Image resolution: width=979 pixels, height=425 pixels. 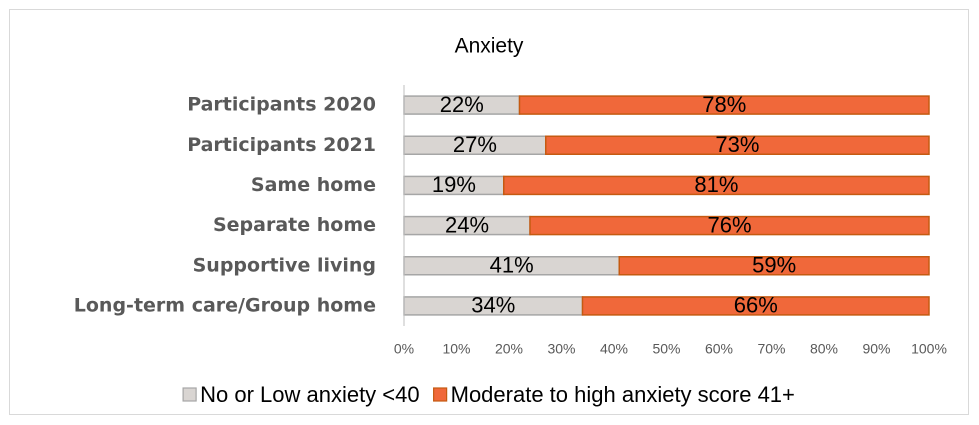 What do you see at coordinates (281, 145) in the screenshot?
I see `category-label: Participants 2021` at bounding box center [281, 145].